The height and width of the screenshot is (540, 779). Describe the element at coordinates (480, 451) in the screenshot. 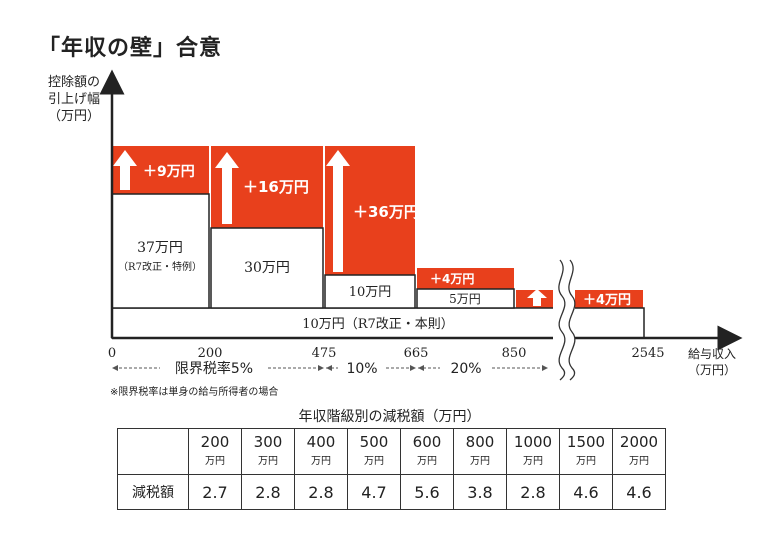

I see `income-header-cell: 800 万円` at that location.